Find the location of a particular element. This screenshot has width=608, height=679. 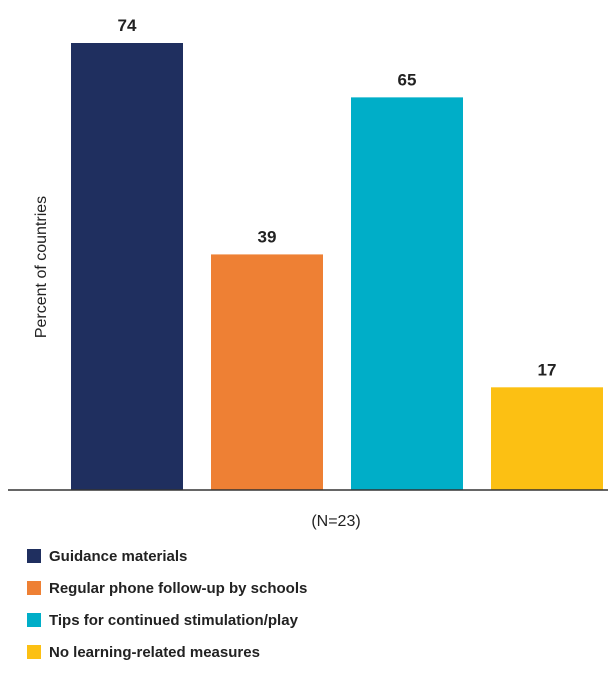

y-axis-label: Percent of countries is located at coordinates (41, 267).